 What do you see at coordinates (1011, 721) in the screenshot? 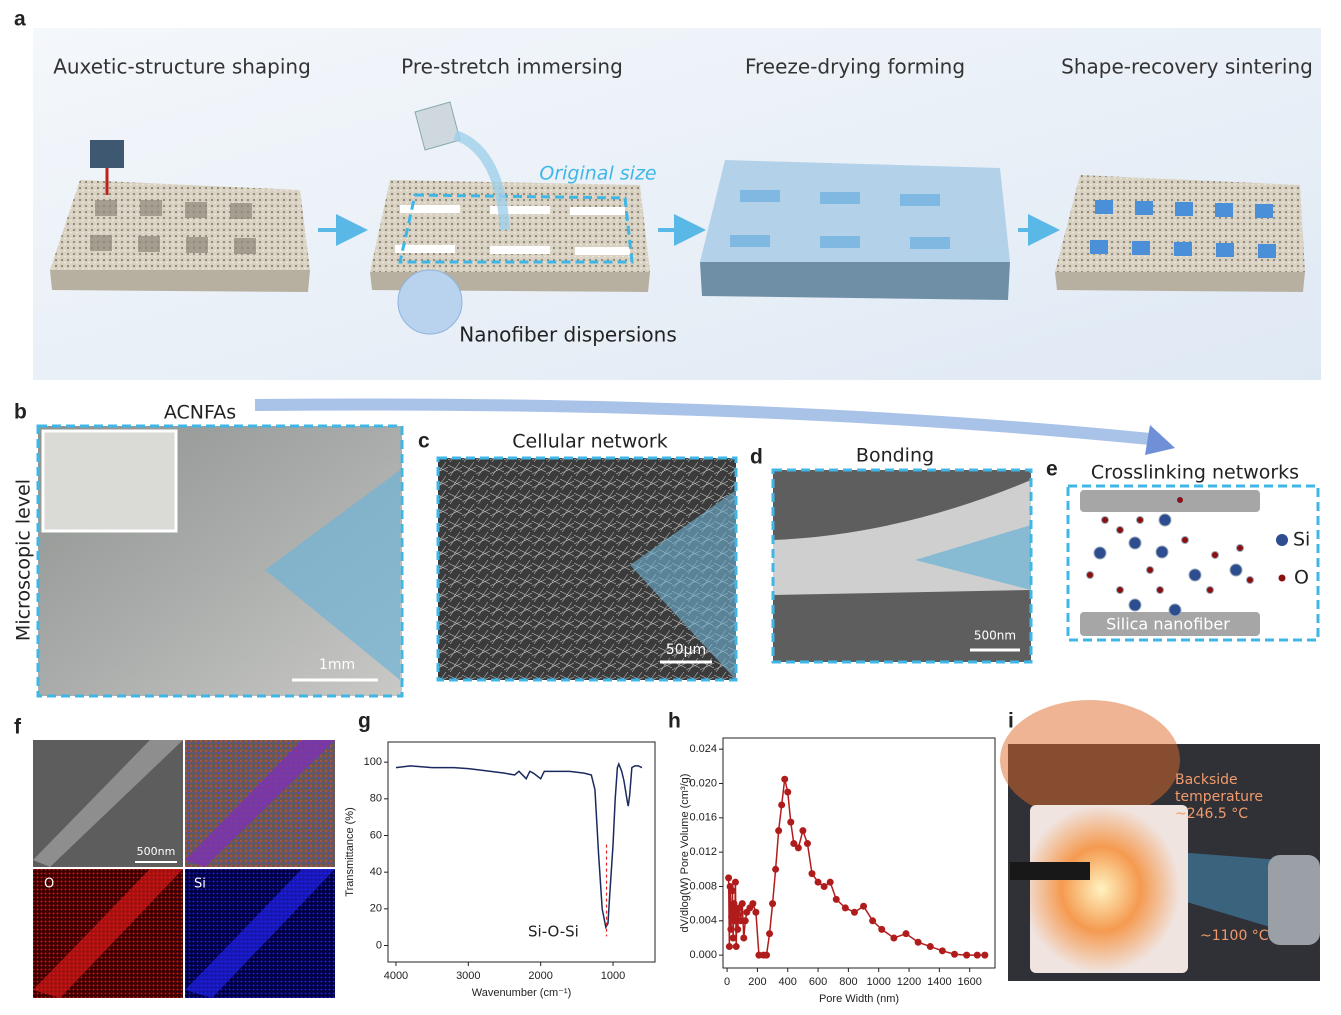
I see `panel-label: i` at bounding box center [1011, 721].